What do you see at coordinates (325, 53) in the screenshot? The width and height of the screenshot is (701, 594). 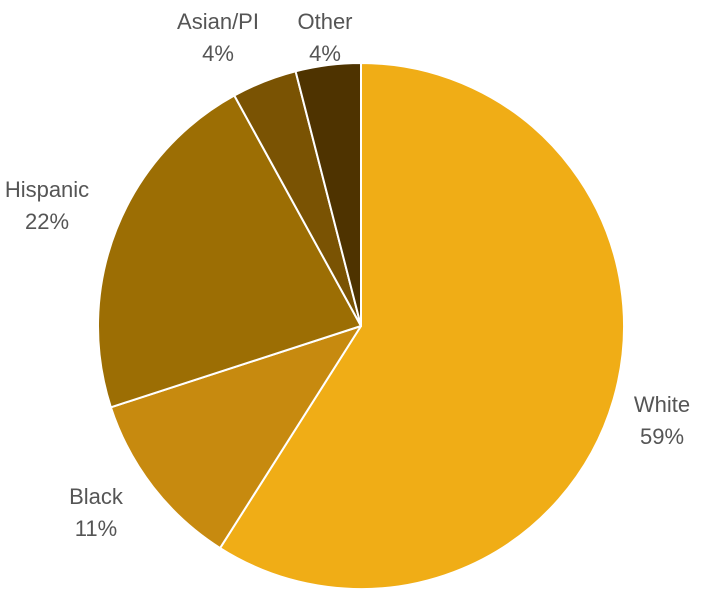 I see `slice-percent-other: 4%` at bounding box center [325, 53].